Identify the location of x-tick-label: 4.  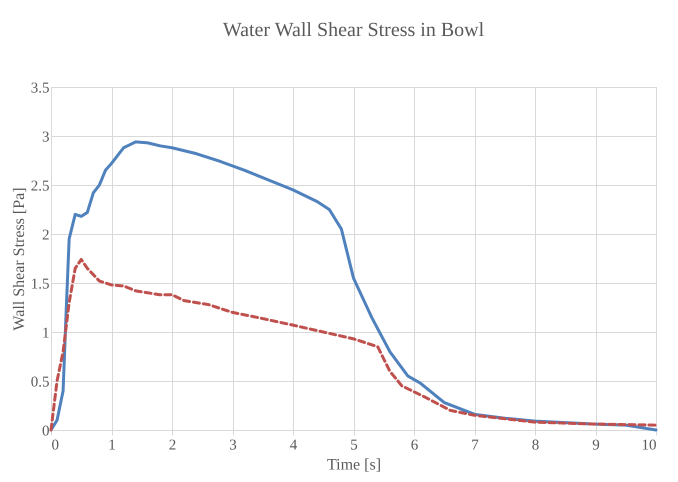
(294, 446).